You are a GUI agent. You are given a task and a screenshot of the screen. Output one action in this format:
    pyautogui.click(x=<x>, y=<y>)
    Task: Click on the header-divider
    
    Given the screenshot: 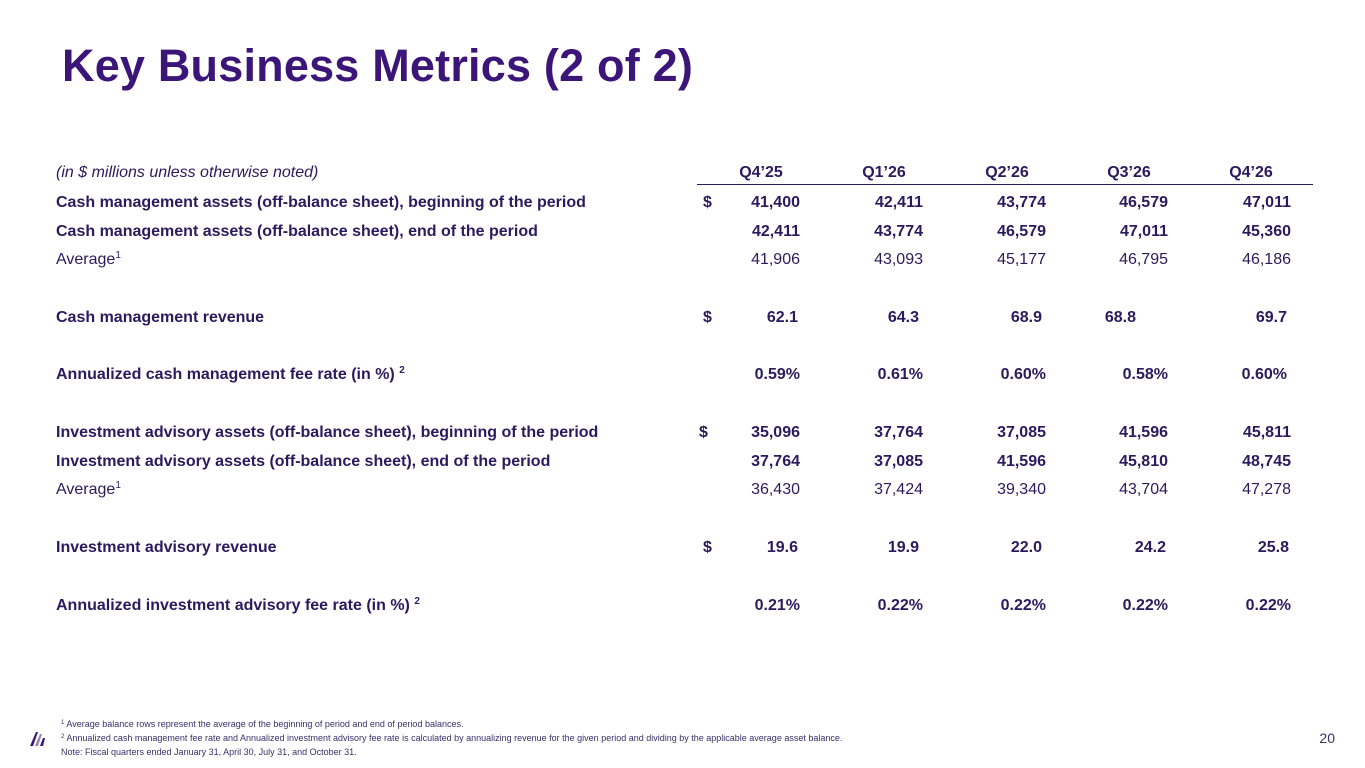 What is the action you would take?
    pyautogui.click(x=1005, y=184)
    